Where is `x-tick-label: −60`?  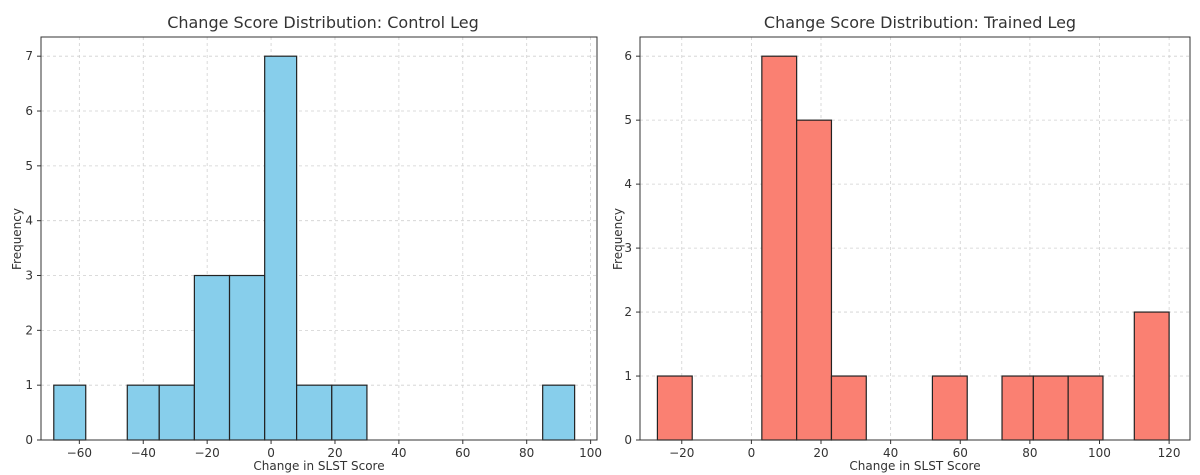
x-tick-label: −60 is located at coordinates (79, 453).